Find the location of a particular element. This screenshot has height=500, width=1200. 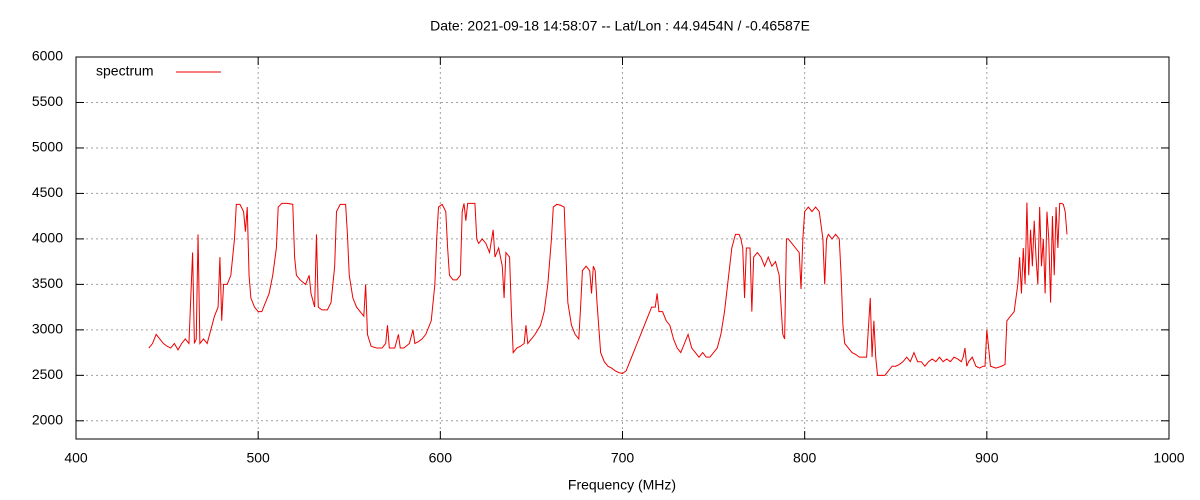

y-tick-label: 6000 is located at coordinates (47, 56).